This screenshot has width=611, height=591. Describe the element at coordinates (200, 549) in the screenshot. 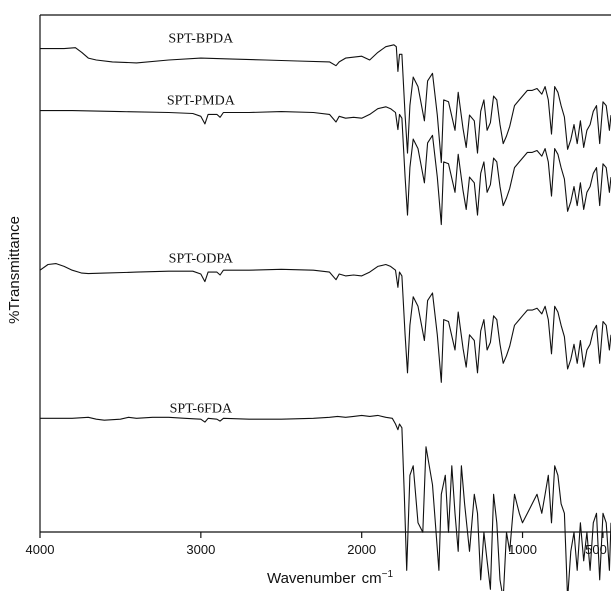

I see `x-tick-label: 3000` at that location.